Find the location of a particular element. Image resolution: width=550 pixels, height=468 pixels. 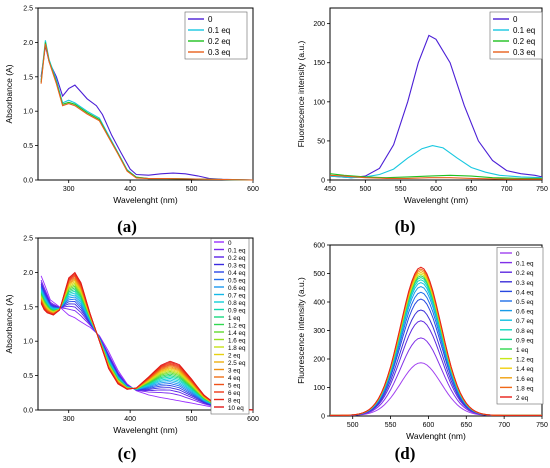

panel-d-ytick-label: 200 is located at coordinates (319, 360).